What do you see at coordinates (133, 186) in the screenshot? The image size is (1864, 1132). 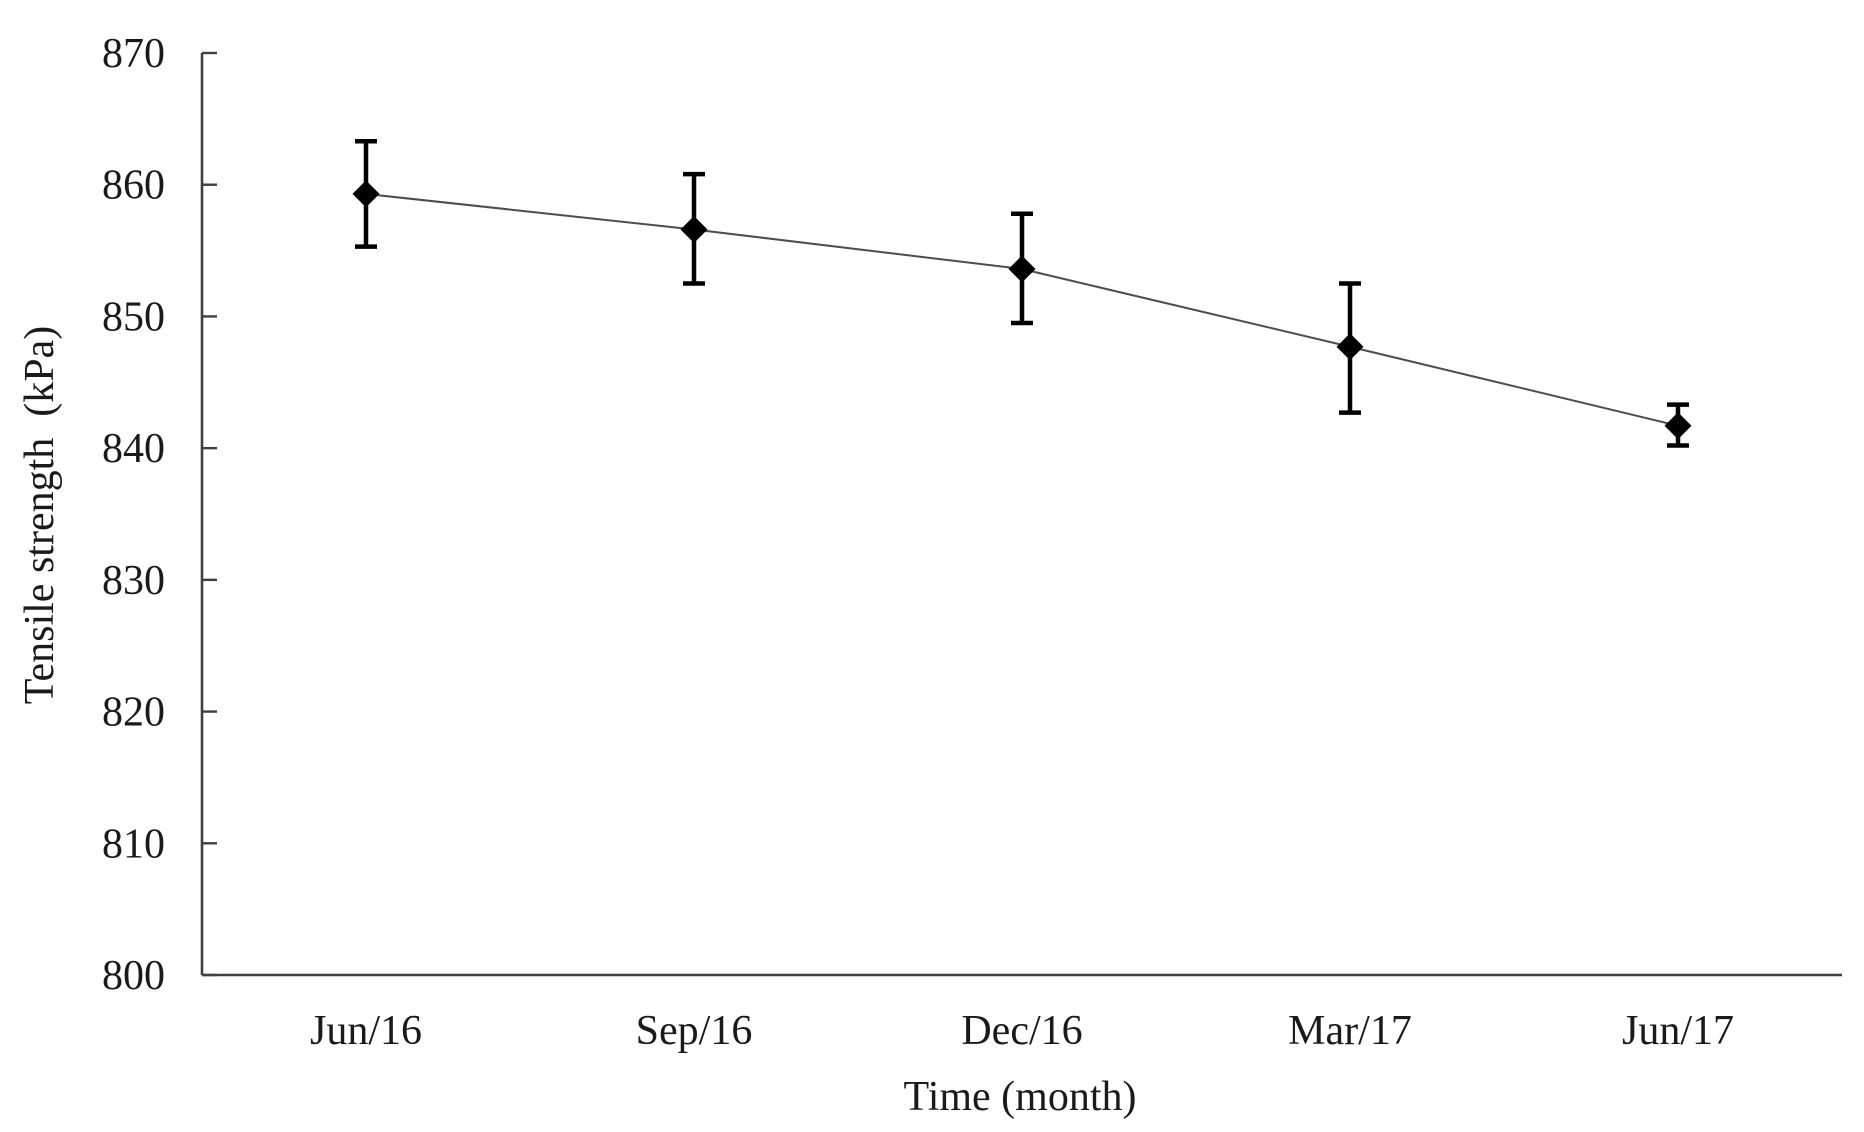 I see `y-tick-label: 860` at bounding box center [133, 186].